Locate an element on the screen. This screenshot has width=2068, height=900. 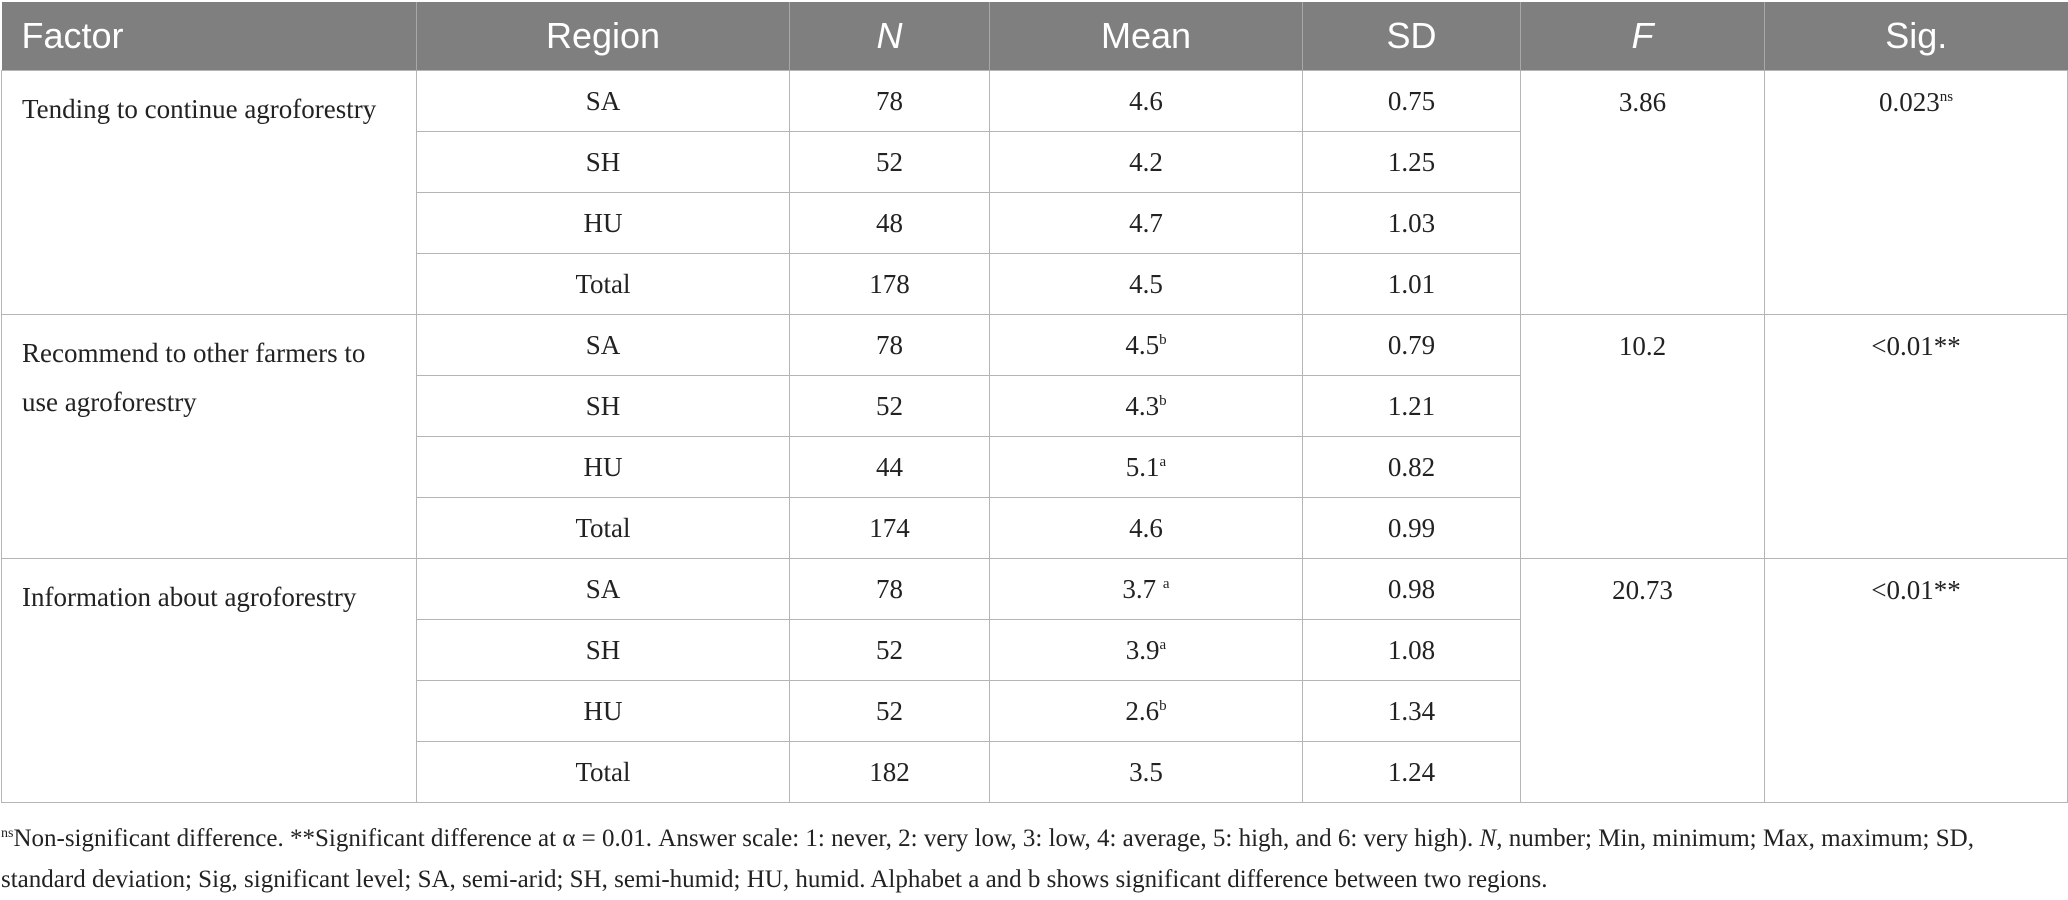
mean-cell: 3.9a is located at coordinates (1146, 650).